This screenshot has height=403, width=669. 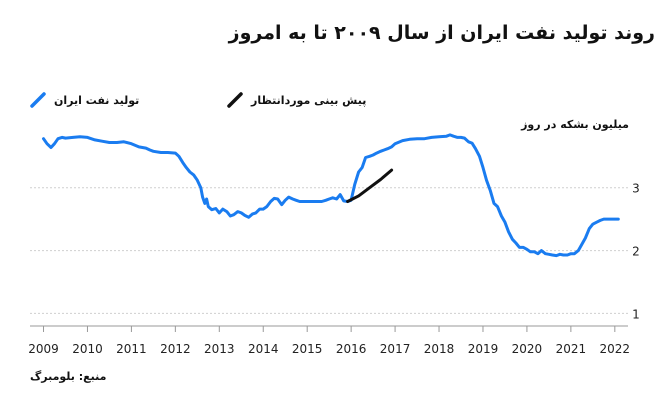 What do you see at coordinates (527, 349) in the screenshot?
I see `x-tick-label-2020: 2020` at bounding box center [527, 349].